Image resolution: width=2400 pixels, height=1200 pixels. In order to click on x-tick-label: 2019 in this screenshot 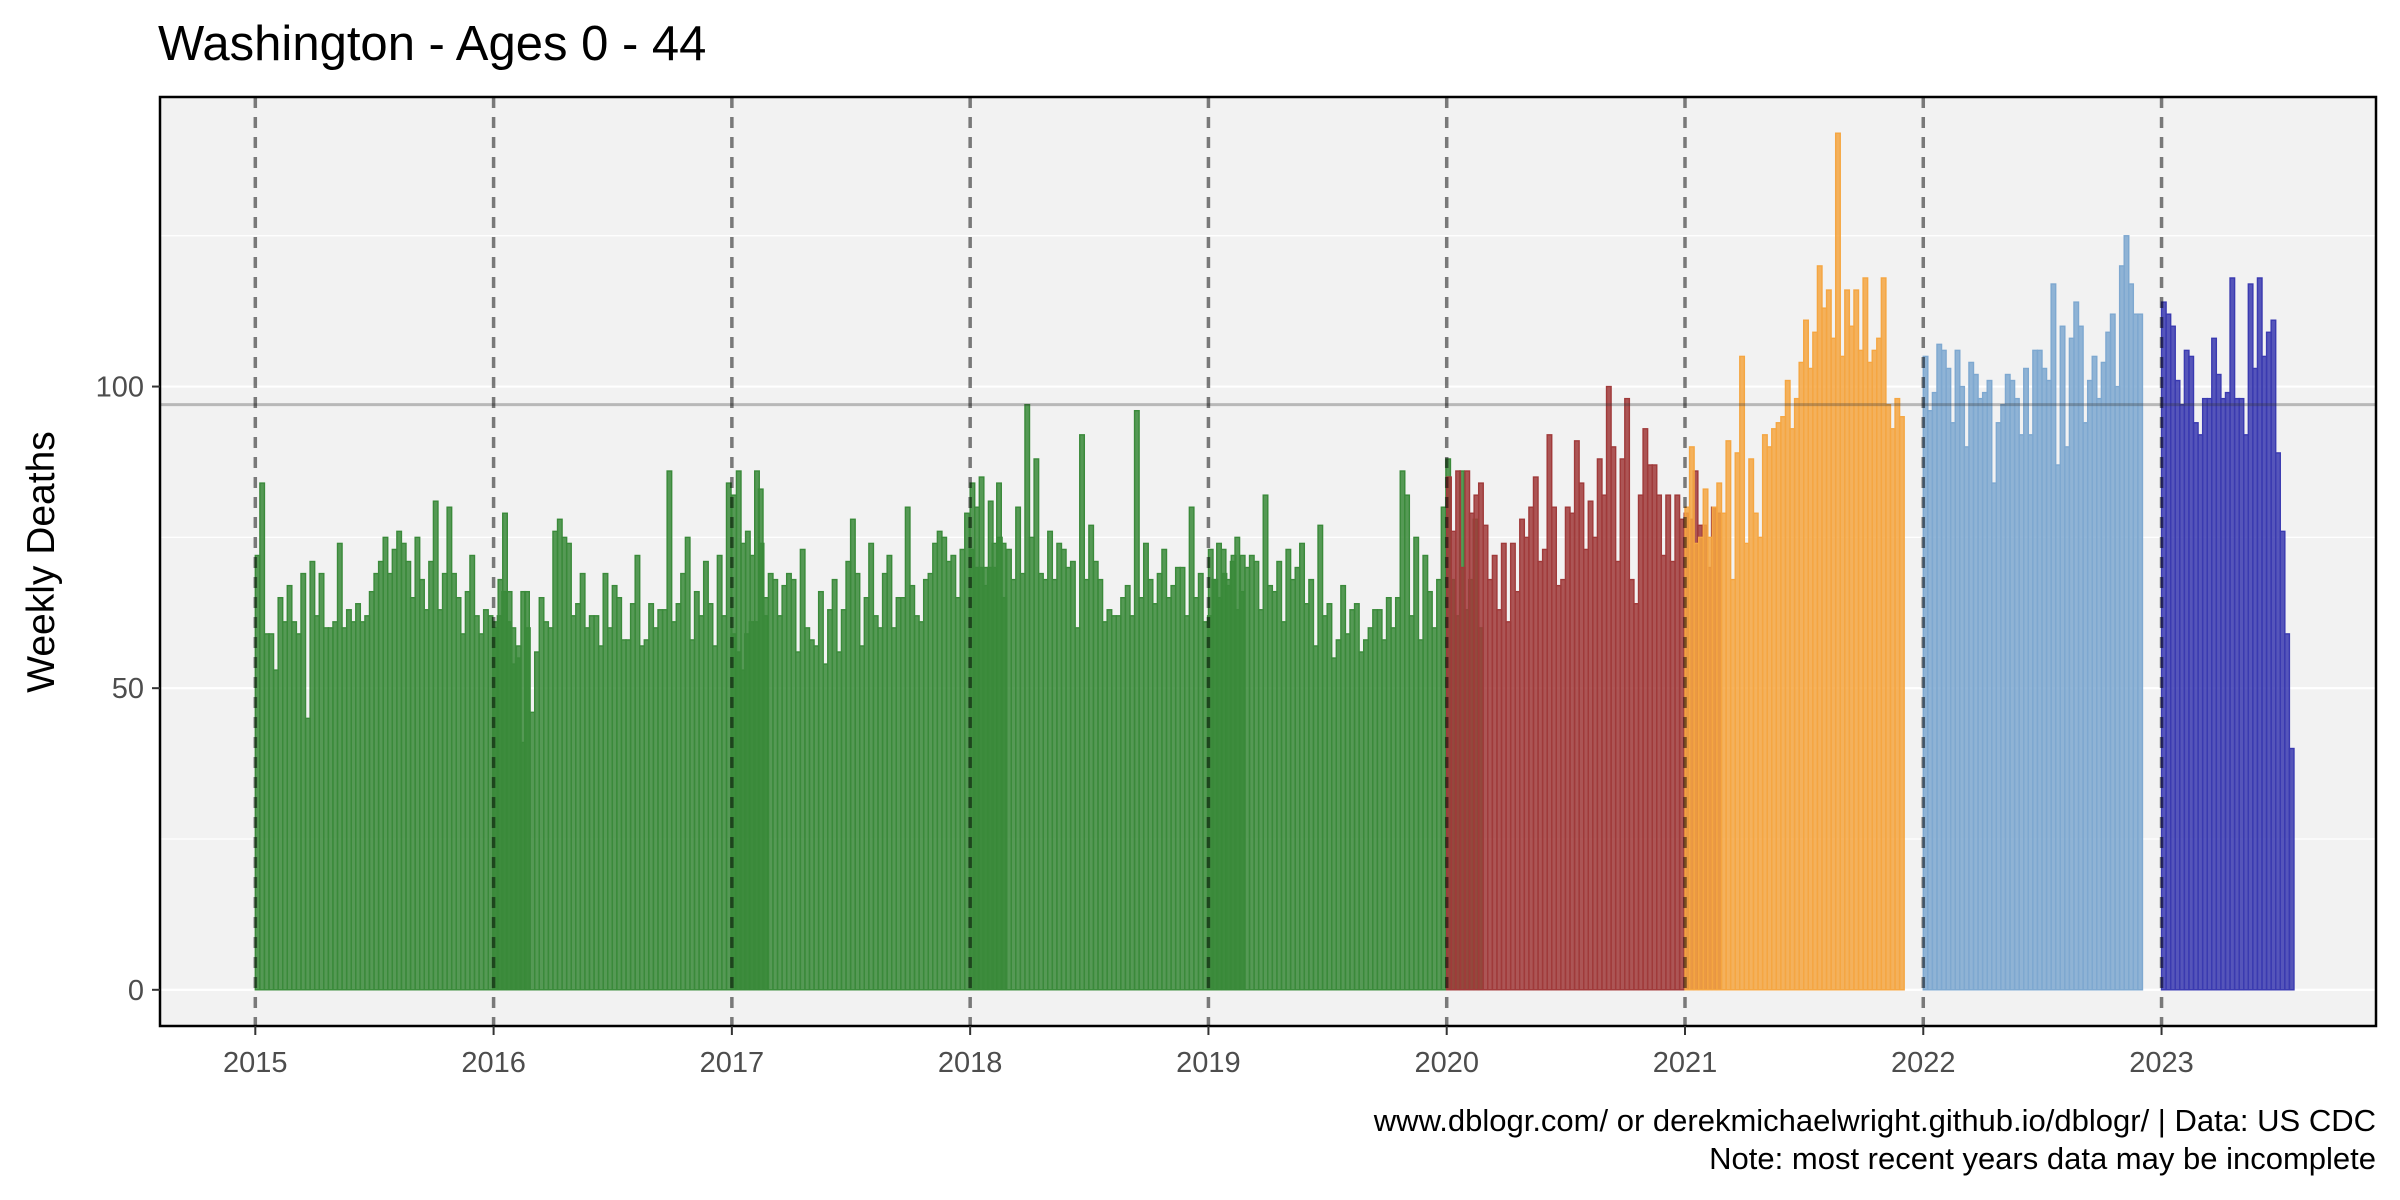, I will do `click(1208, 1063)`.